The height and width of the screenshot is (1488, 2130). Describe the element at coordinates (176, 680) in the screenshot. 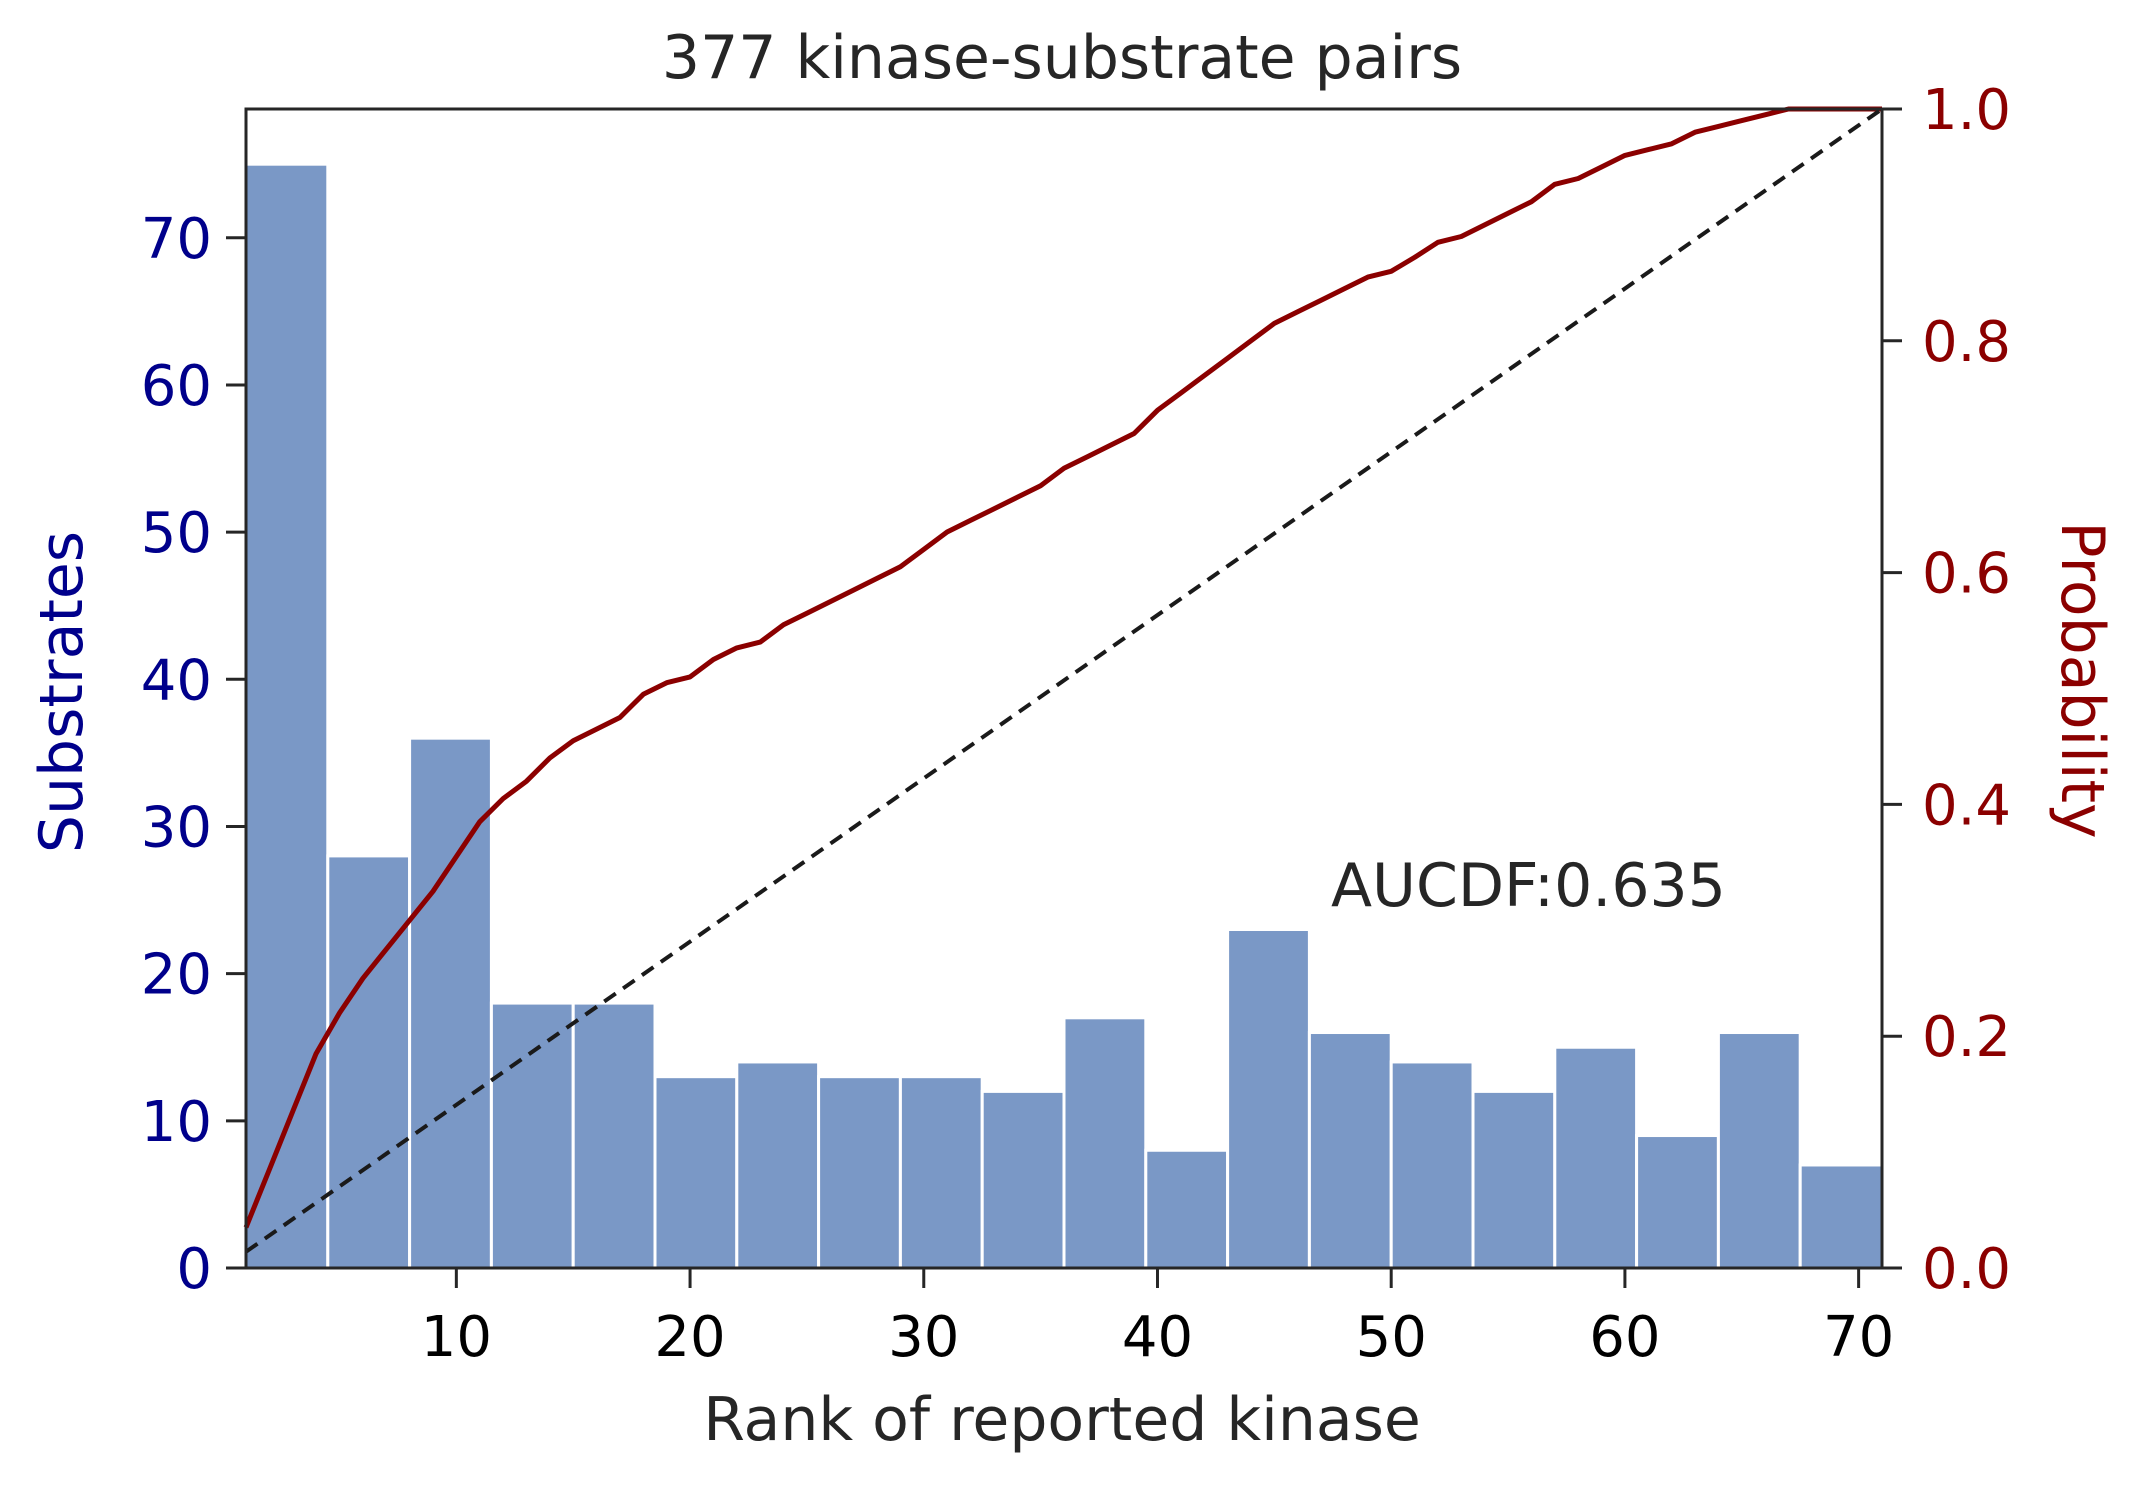

I see `y-left-tick-label: 40` at that location.